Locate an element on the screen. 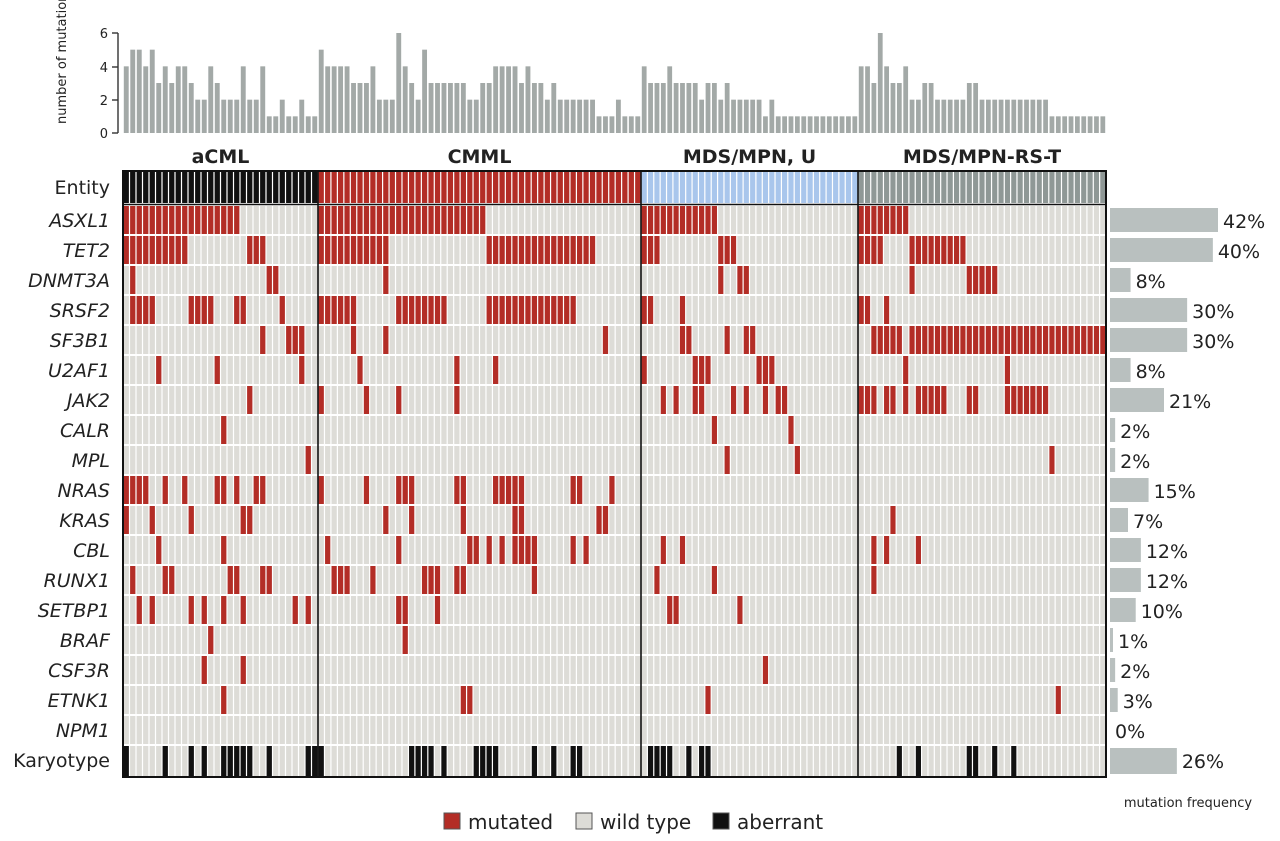  cell-setbp1-mds-mpn-rs-t is located at coordinates (912, 610).